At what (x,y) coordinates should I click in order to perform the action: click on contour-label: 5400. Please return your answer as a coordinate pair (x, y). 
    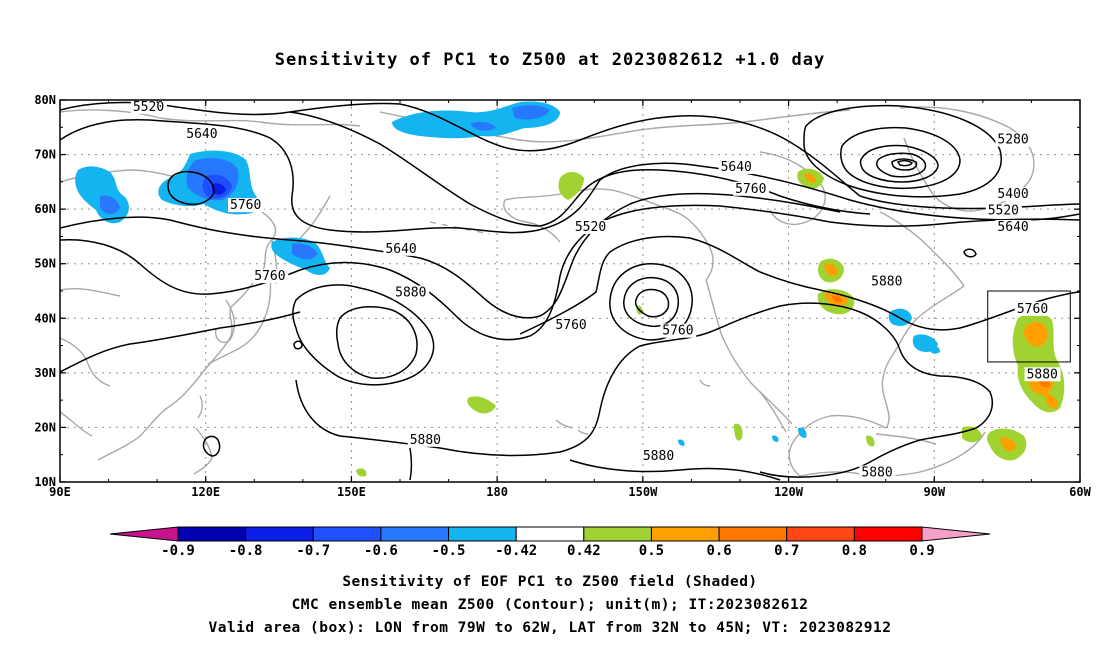
    Looking at the image, I should click on (1013, 194).